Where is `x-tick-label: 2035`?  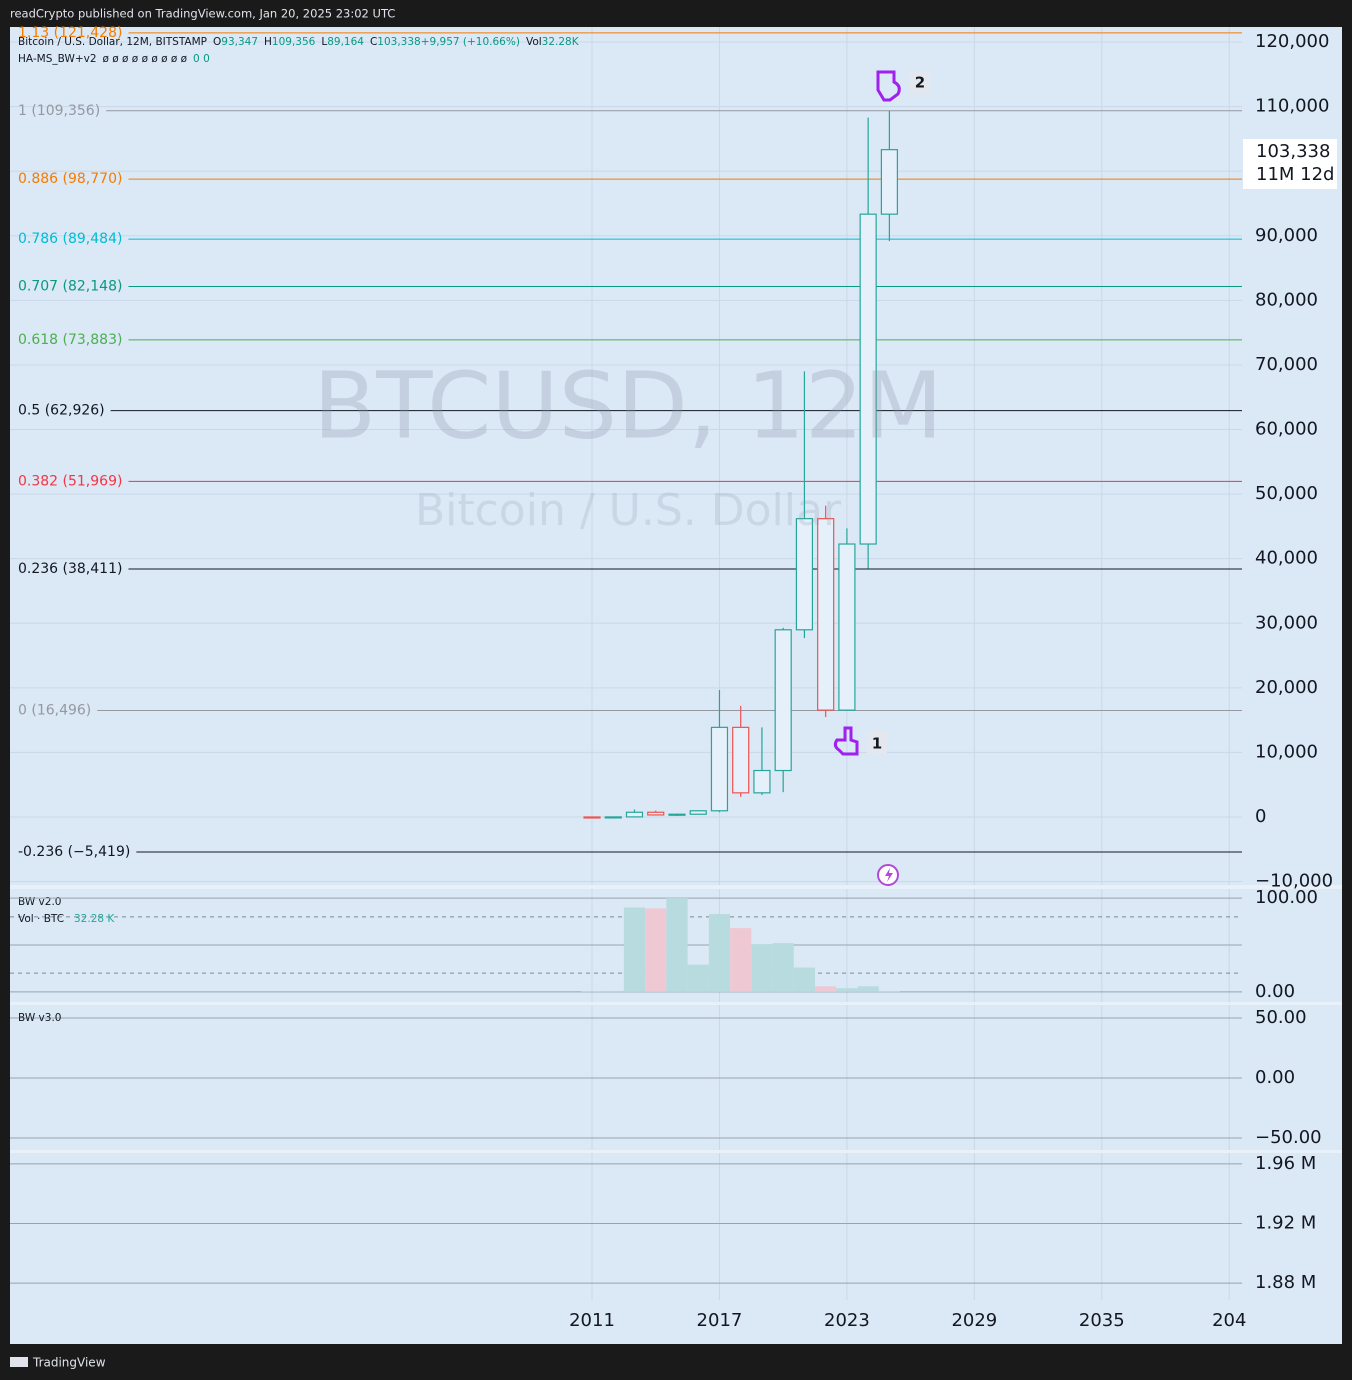
x-tick-label: 2035 is located at coordinates (1102, 1320).